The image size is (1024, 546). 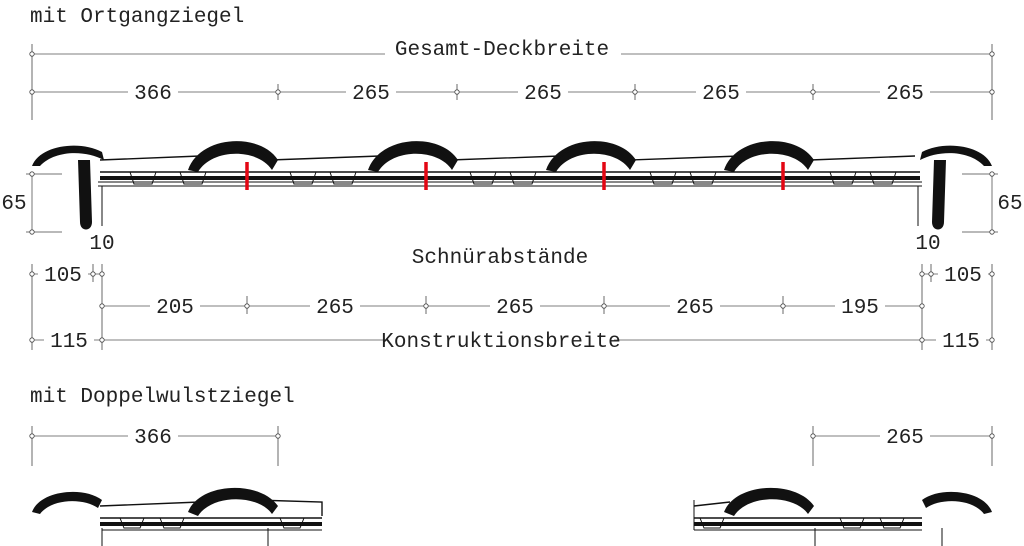 What do you see at coordinates (153, 438) in the screenshot?
I see `doppelwulst-left-width: 366` at bounding box center [153, 438].